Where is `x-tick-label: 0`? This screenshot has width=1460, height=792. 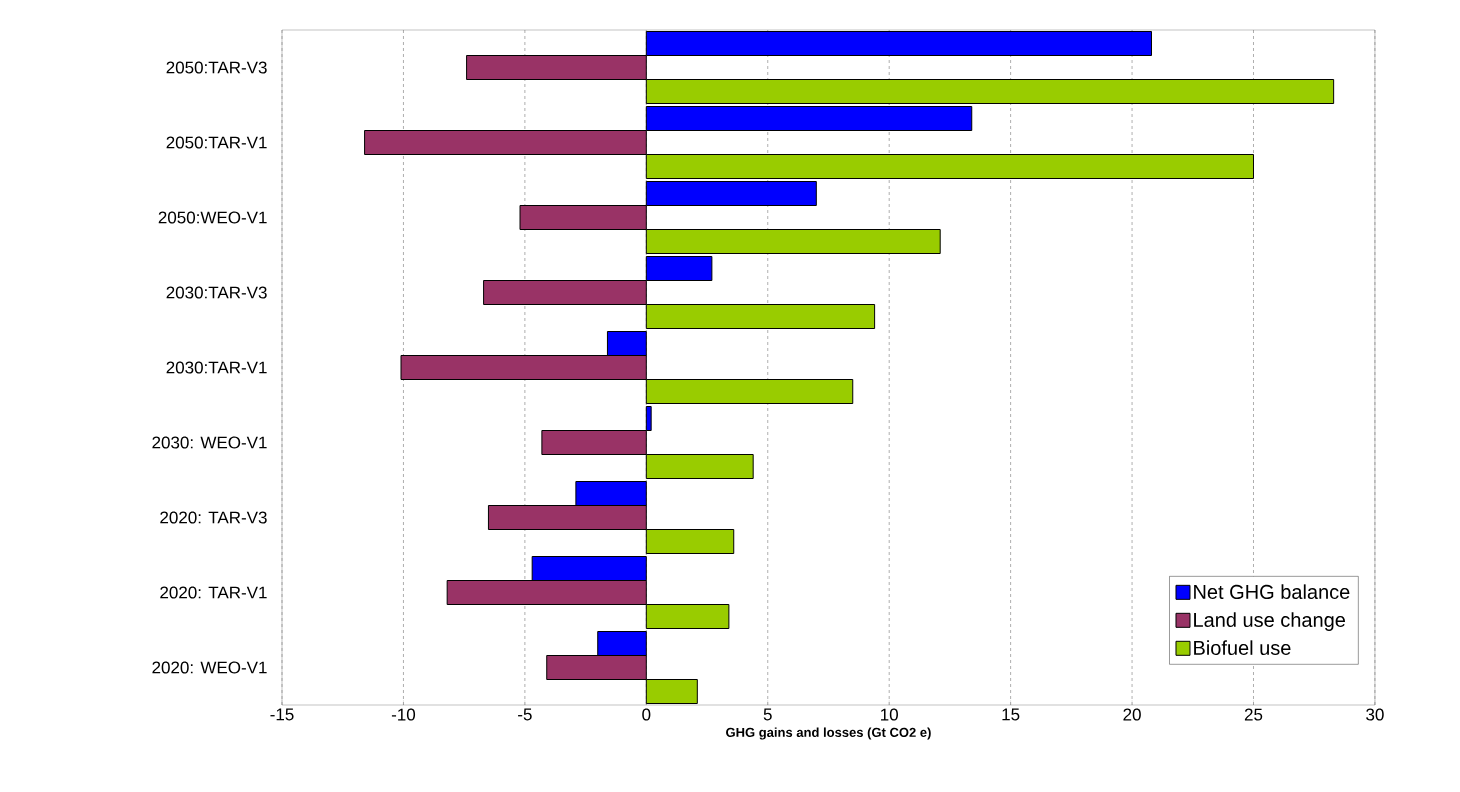 x-tick-label: 0 is located at coordinates (646, 714).